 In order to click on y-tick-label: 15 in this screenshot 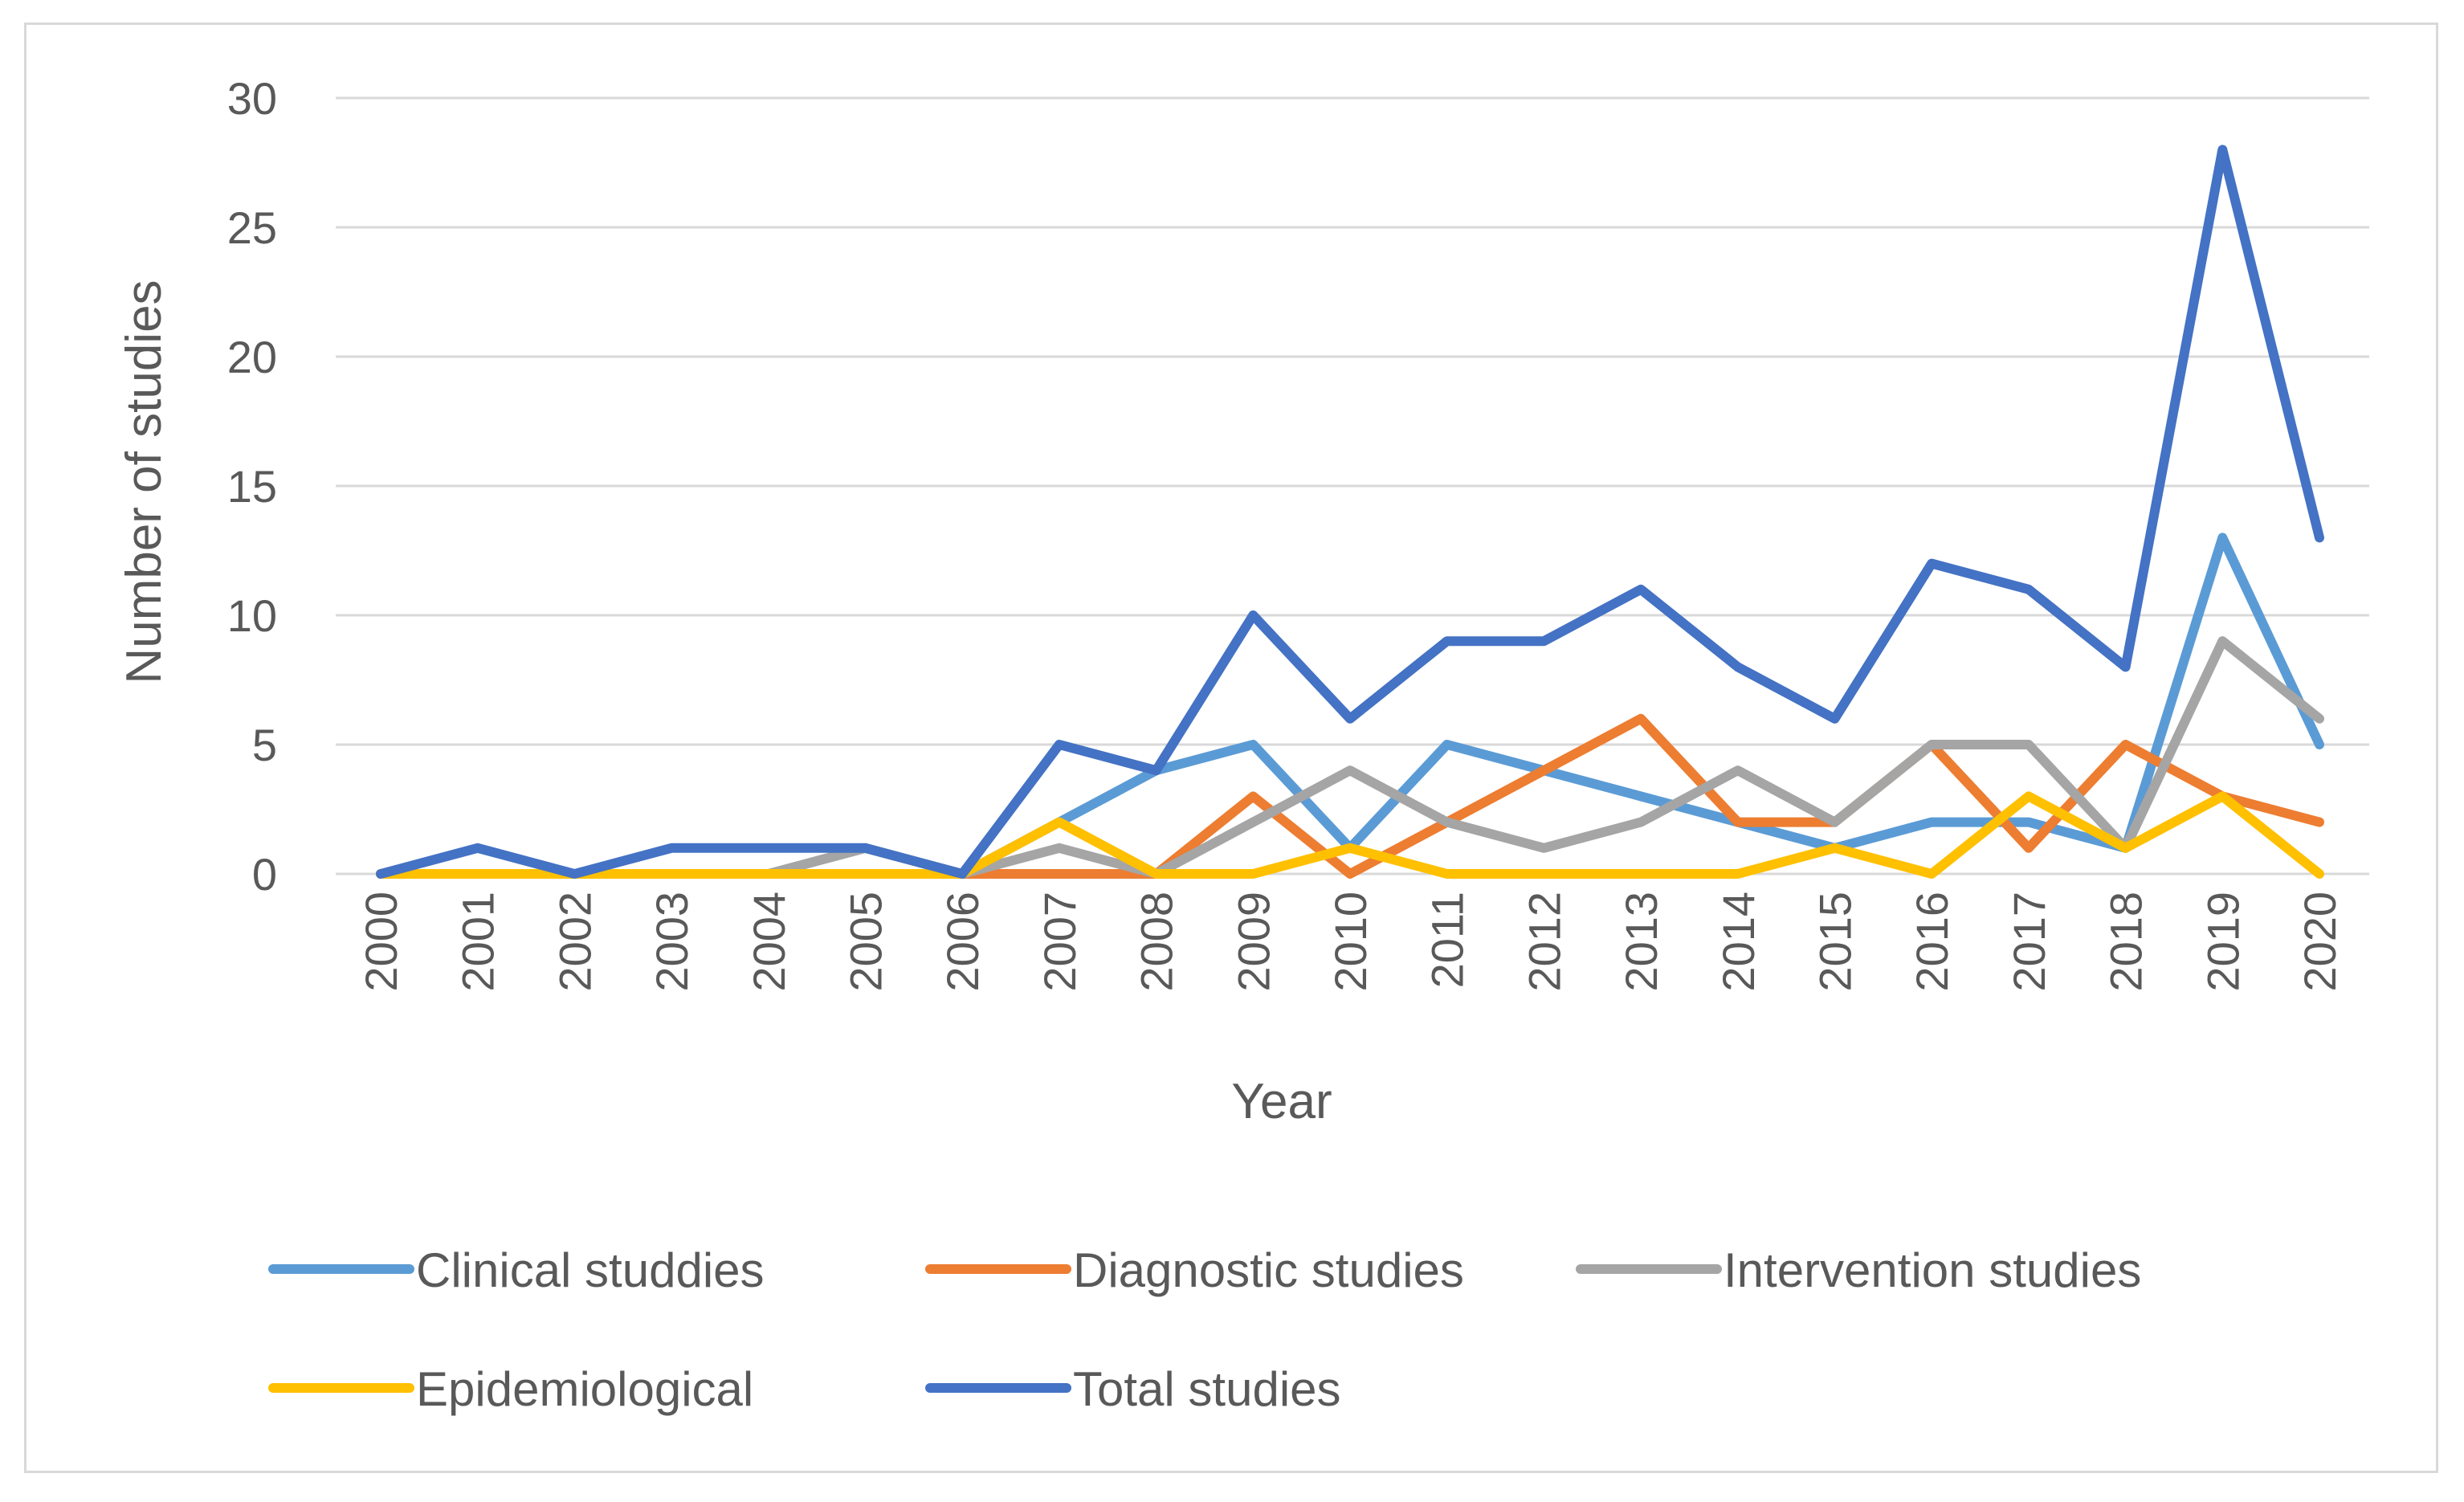, I will do `click(252, 487)`.